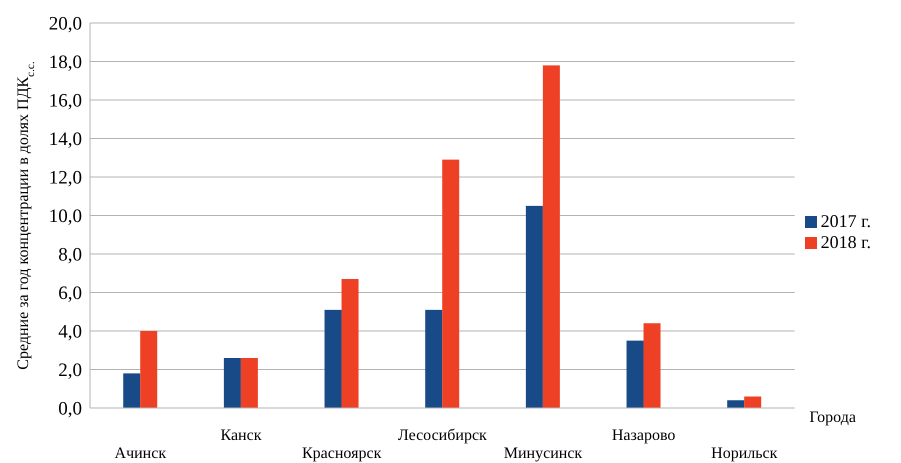 This screenshot has height=463, width=901. Describe the element at coordinates (543, 453) in the screenshot. I see `x-tick-label: Минусинск` at that location.